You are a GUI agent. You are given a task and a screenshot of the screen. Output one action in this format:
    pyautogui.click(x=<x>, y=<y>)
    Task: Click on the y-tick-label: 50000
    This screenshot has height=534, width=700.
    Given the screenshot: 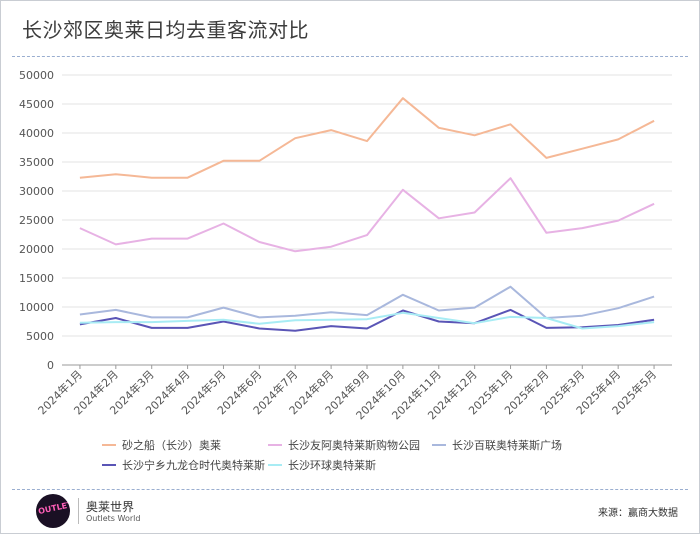 What is the action you would take?
    pyautogui.click(x=36, y=75)
    